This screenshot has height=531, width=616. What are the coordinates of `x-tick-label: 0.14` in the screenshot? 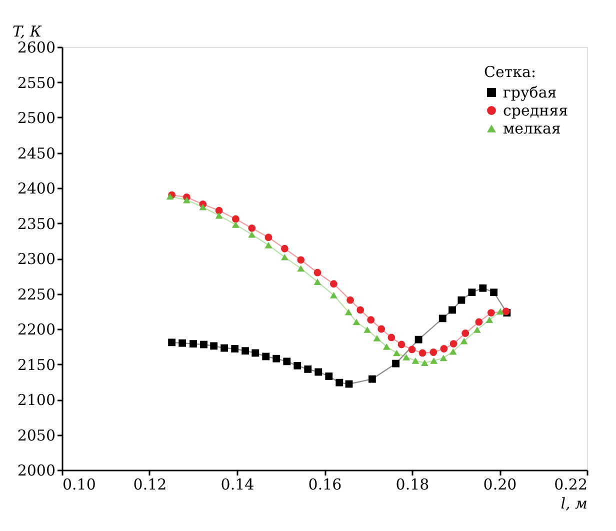 It's located at (237, 485).